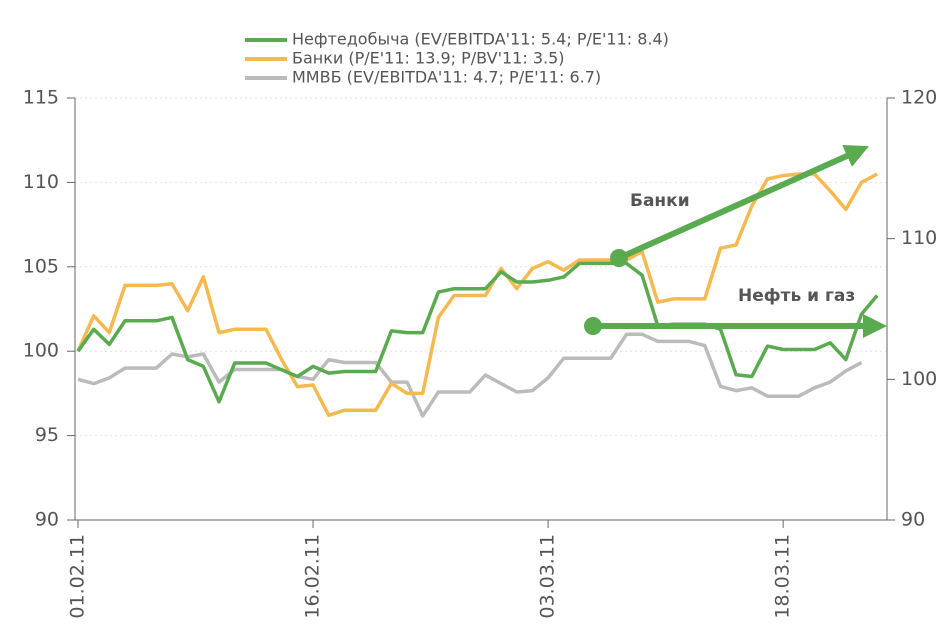 This screenshot has width=942, height=627. Describe the element at coordinates (47, 435) in the screenshot. I see `y-tick-label: 95` at that location.